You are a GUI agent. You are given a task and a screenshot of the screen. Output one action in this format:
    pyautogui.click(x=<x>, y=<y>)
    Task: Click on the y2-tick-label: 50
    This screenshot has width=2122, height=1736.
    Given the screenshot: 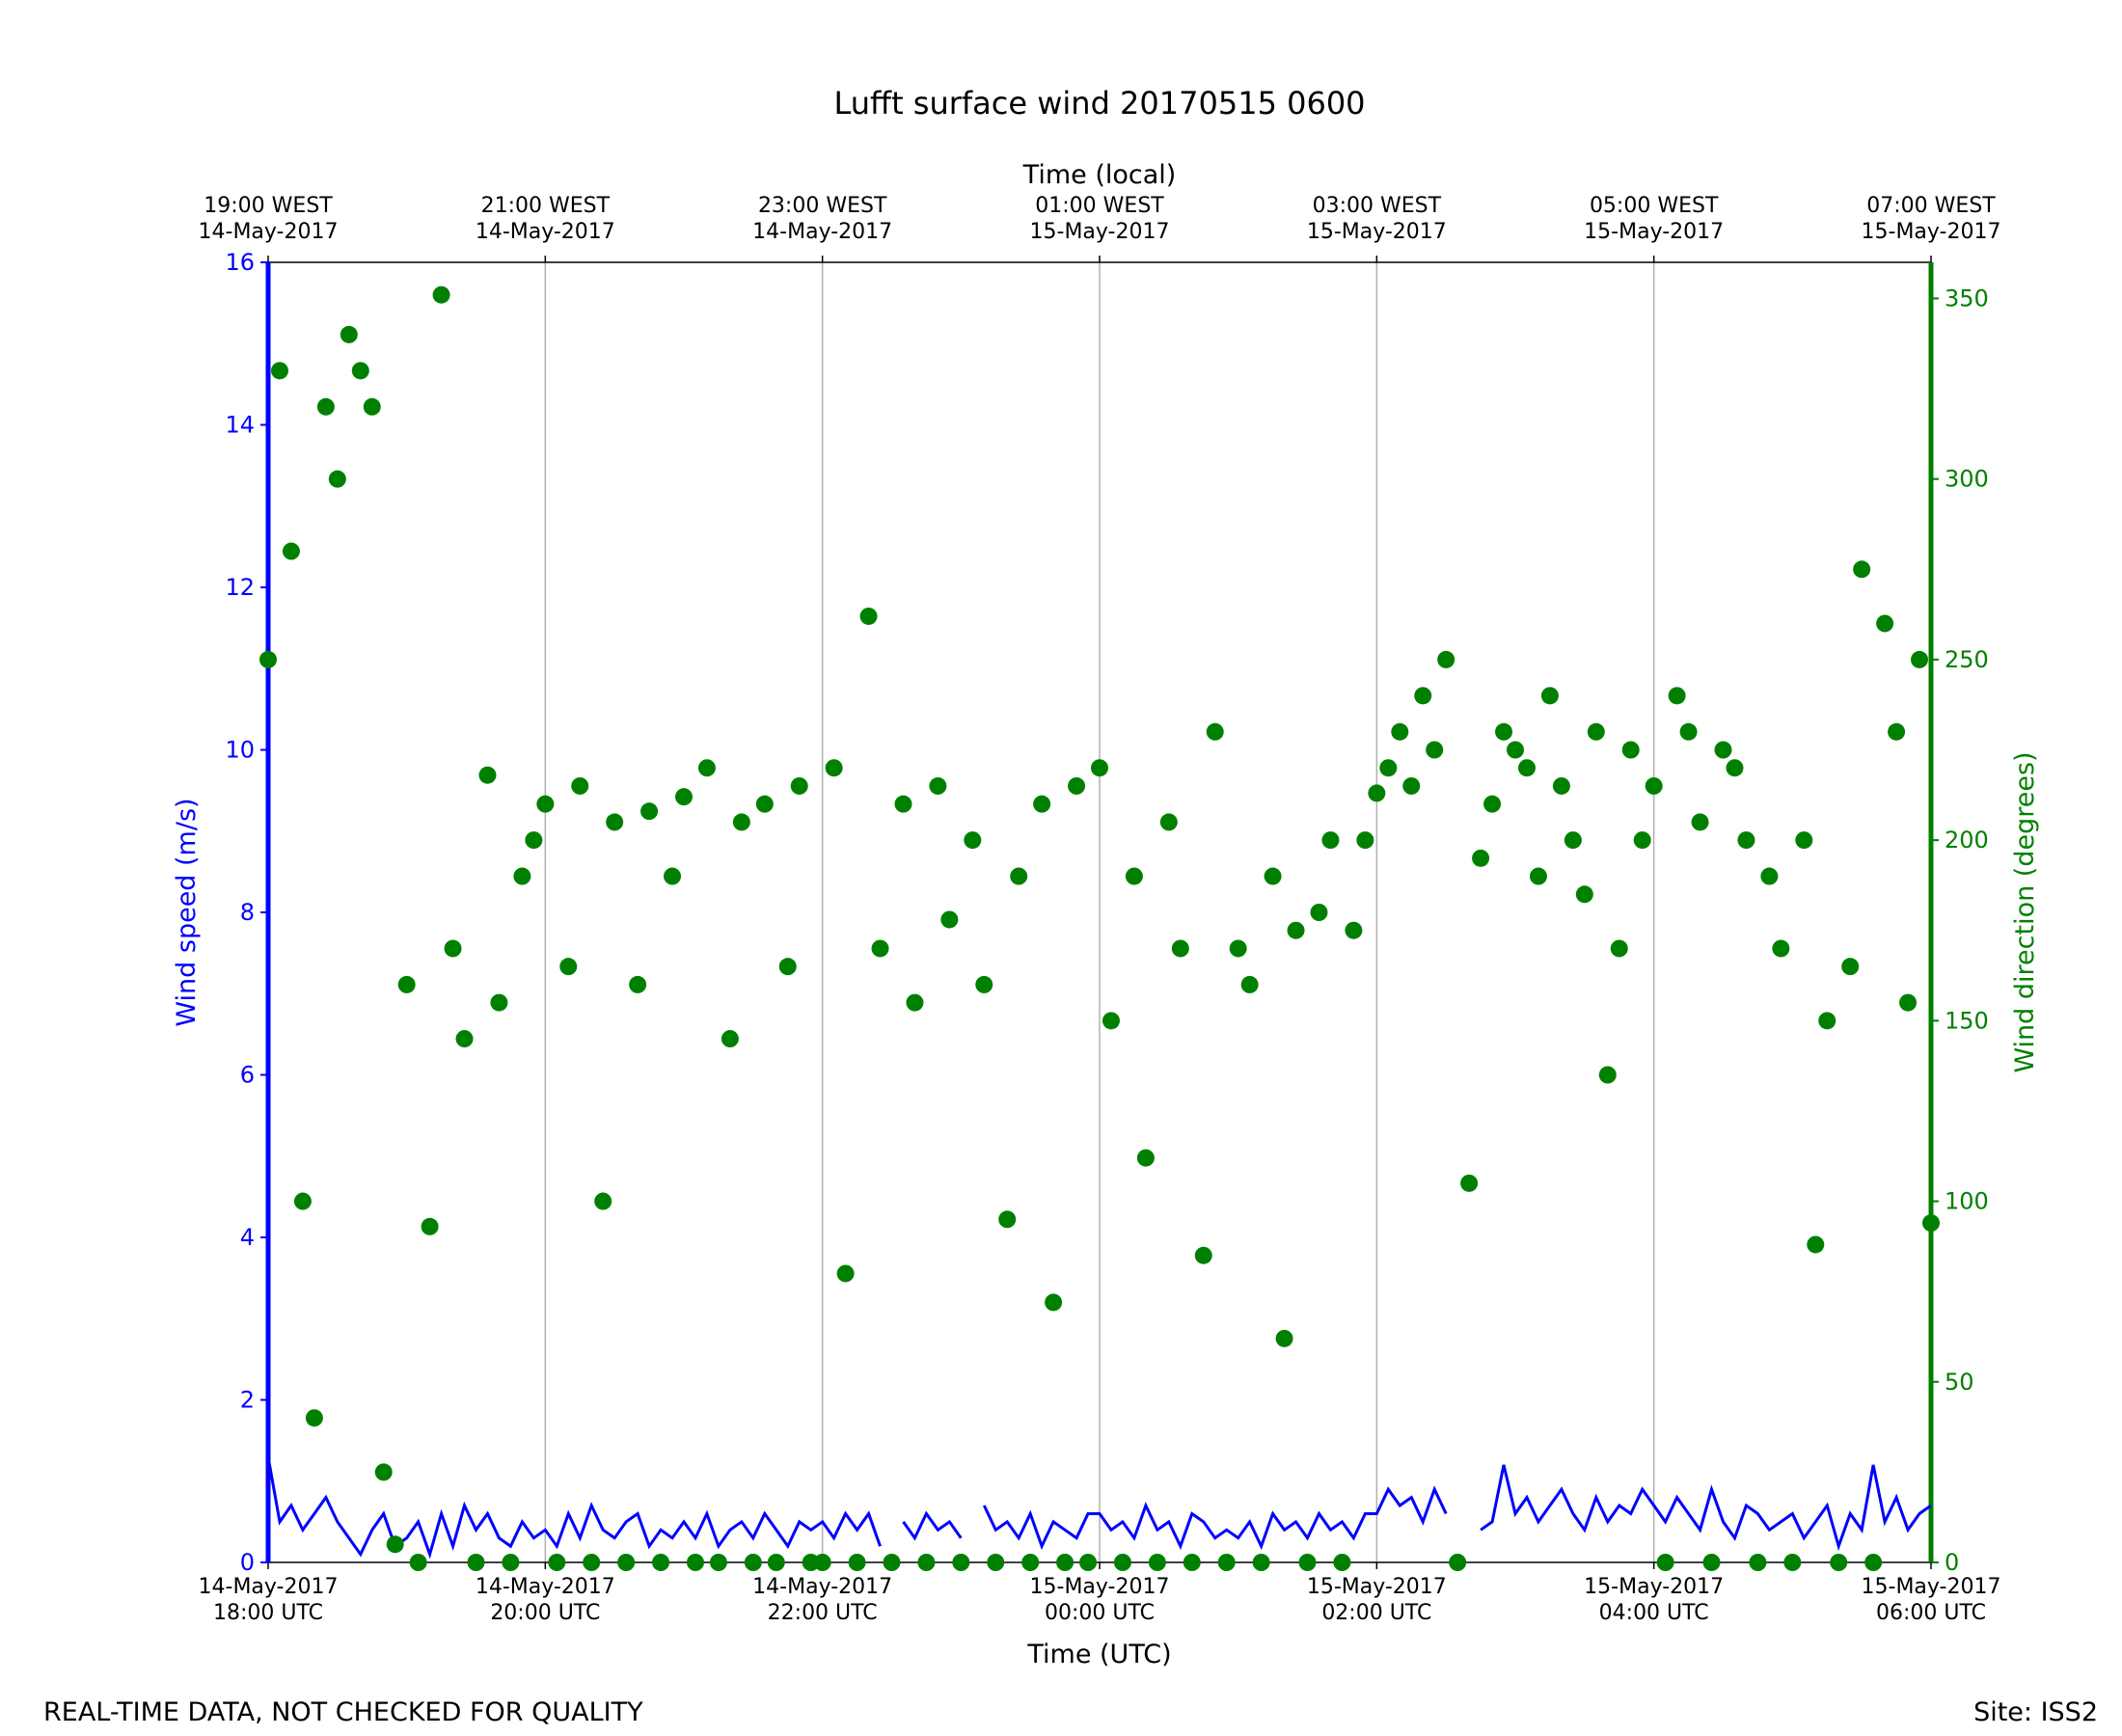 What is the action you would take?
    pyautogui.click(x=1960, y=1382)
    